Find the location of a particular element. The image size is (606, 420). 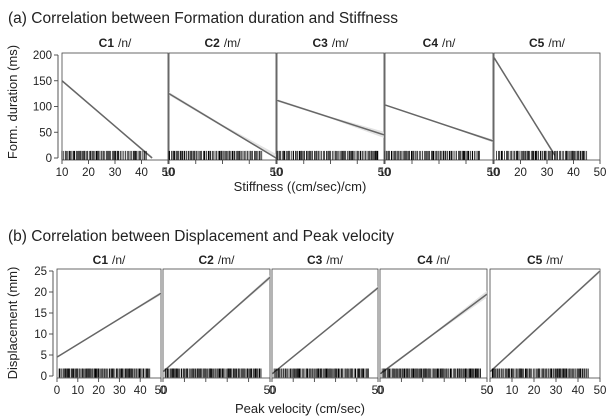

x-axis-label: Stiffness ((cm/sec)/cm) is located at coordinates (300, 186).